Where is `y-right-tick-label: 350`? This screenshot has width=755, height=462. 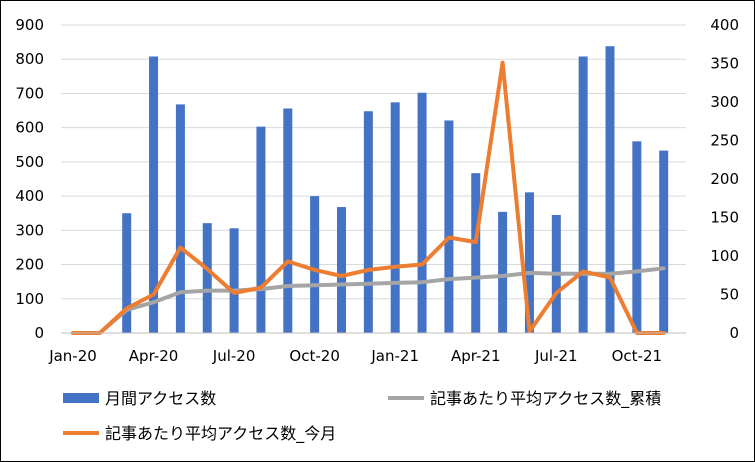
y-right-tick-label: 350 is located at coordinates (724, 64).